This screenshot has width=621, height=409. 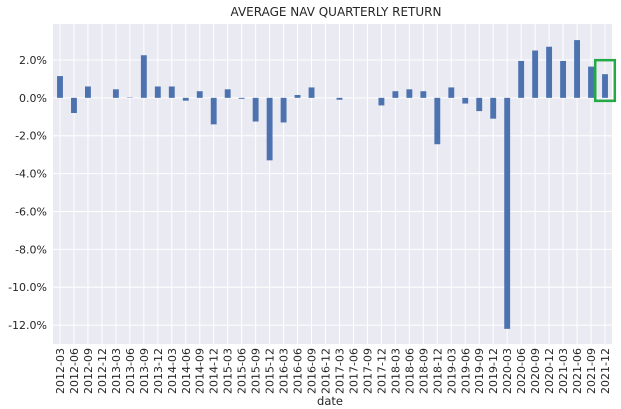 I want to click on x-tick-label: 2012-09, so click(x=88, y=371).